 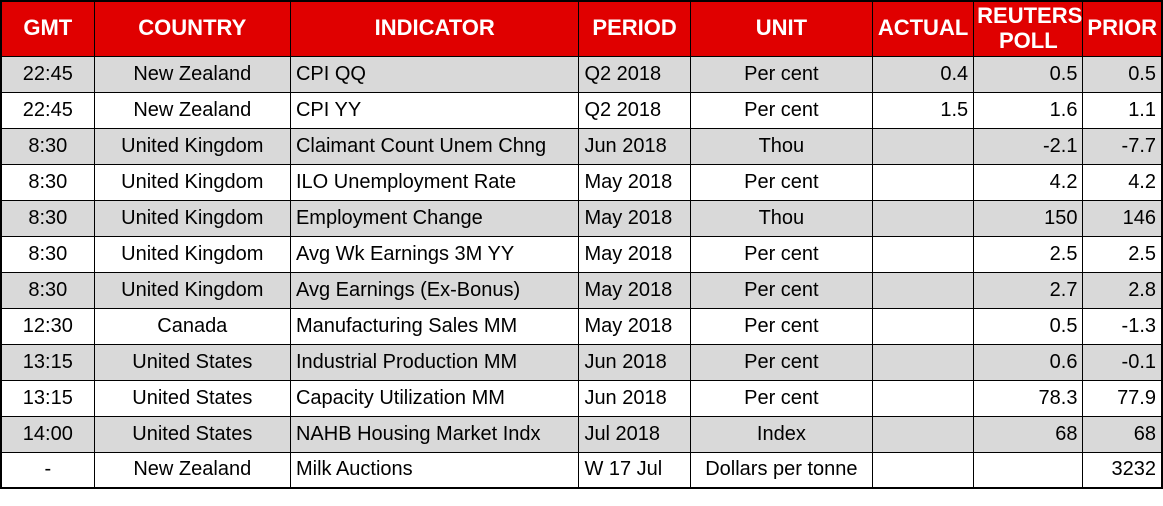 What do you see at coordinates (47, 470) in the screenshot?
I see `cell-gmt: -` at bounding box center [47, 470].